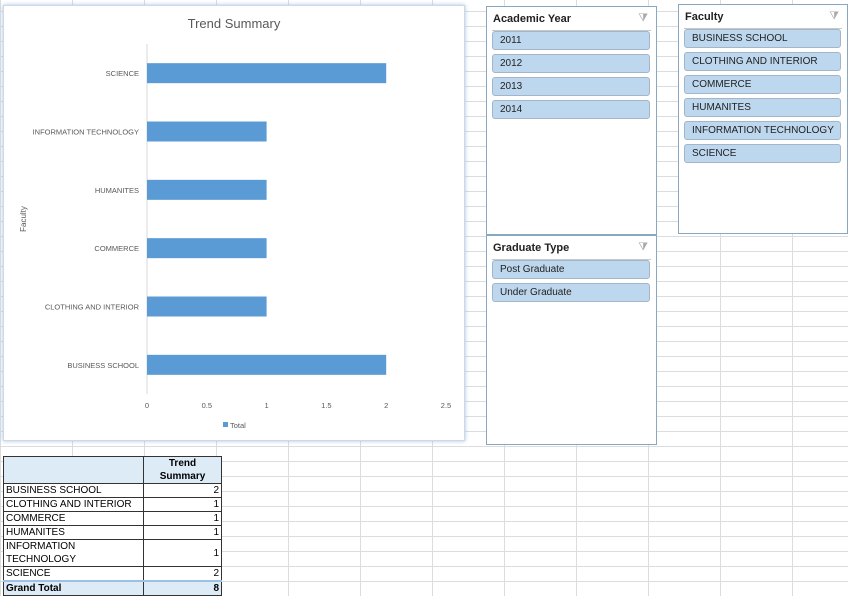 Image resolution: width=848 pixels, height=596 pixels. Describe the element at coordinates (571, 63) in the screenshot. I see `slicer-item: 2012` at that location.